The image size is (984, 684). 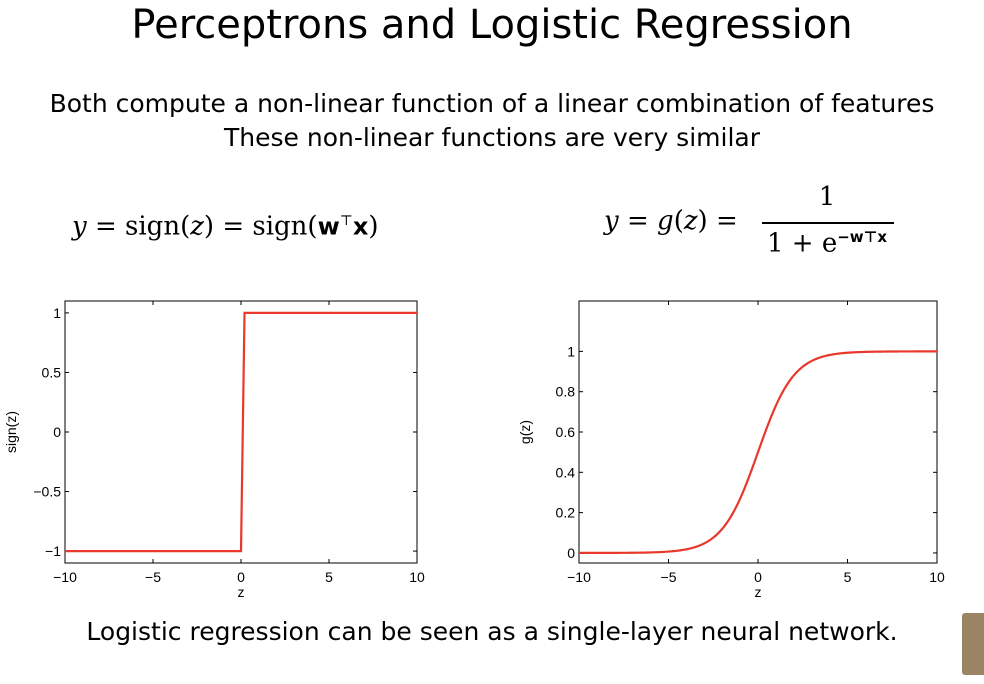 I want to click on denominator-base: 1 +, so click(x=794, y=243).